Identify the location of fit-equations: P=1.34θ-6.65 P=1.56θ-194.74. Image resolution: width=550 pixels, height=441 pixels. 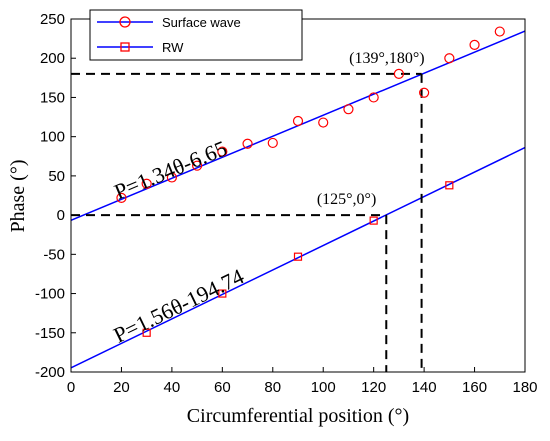
(179, 241).